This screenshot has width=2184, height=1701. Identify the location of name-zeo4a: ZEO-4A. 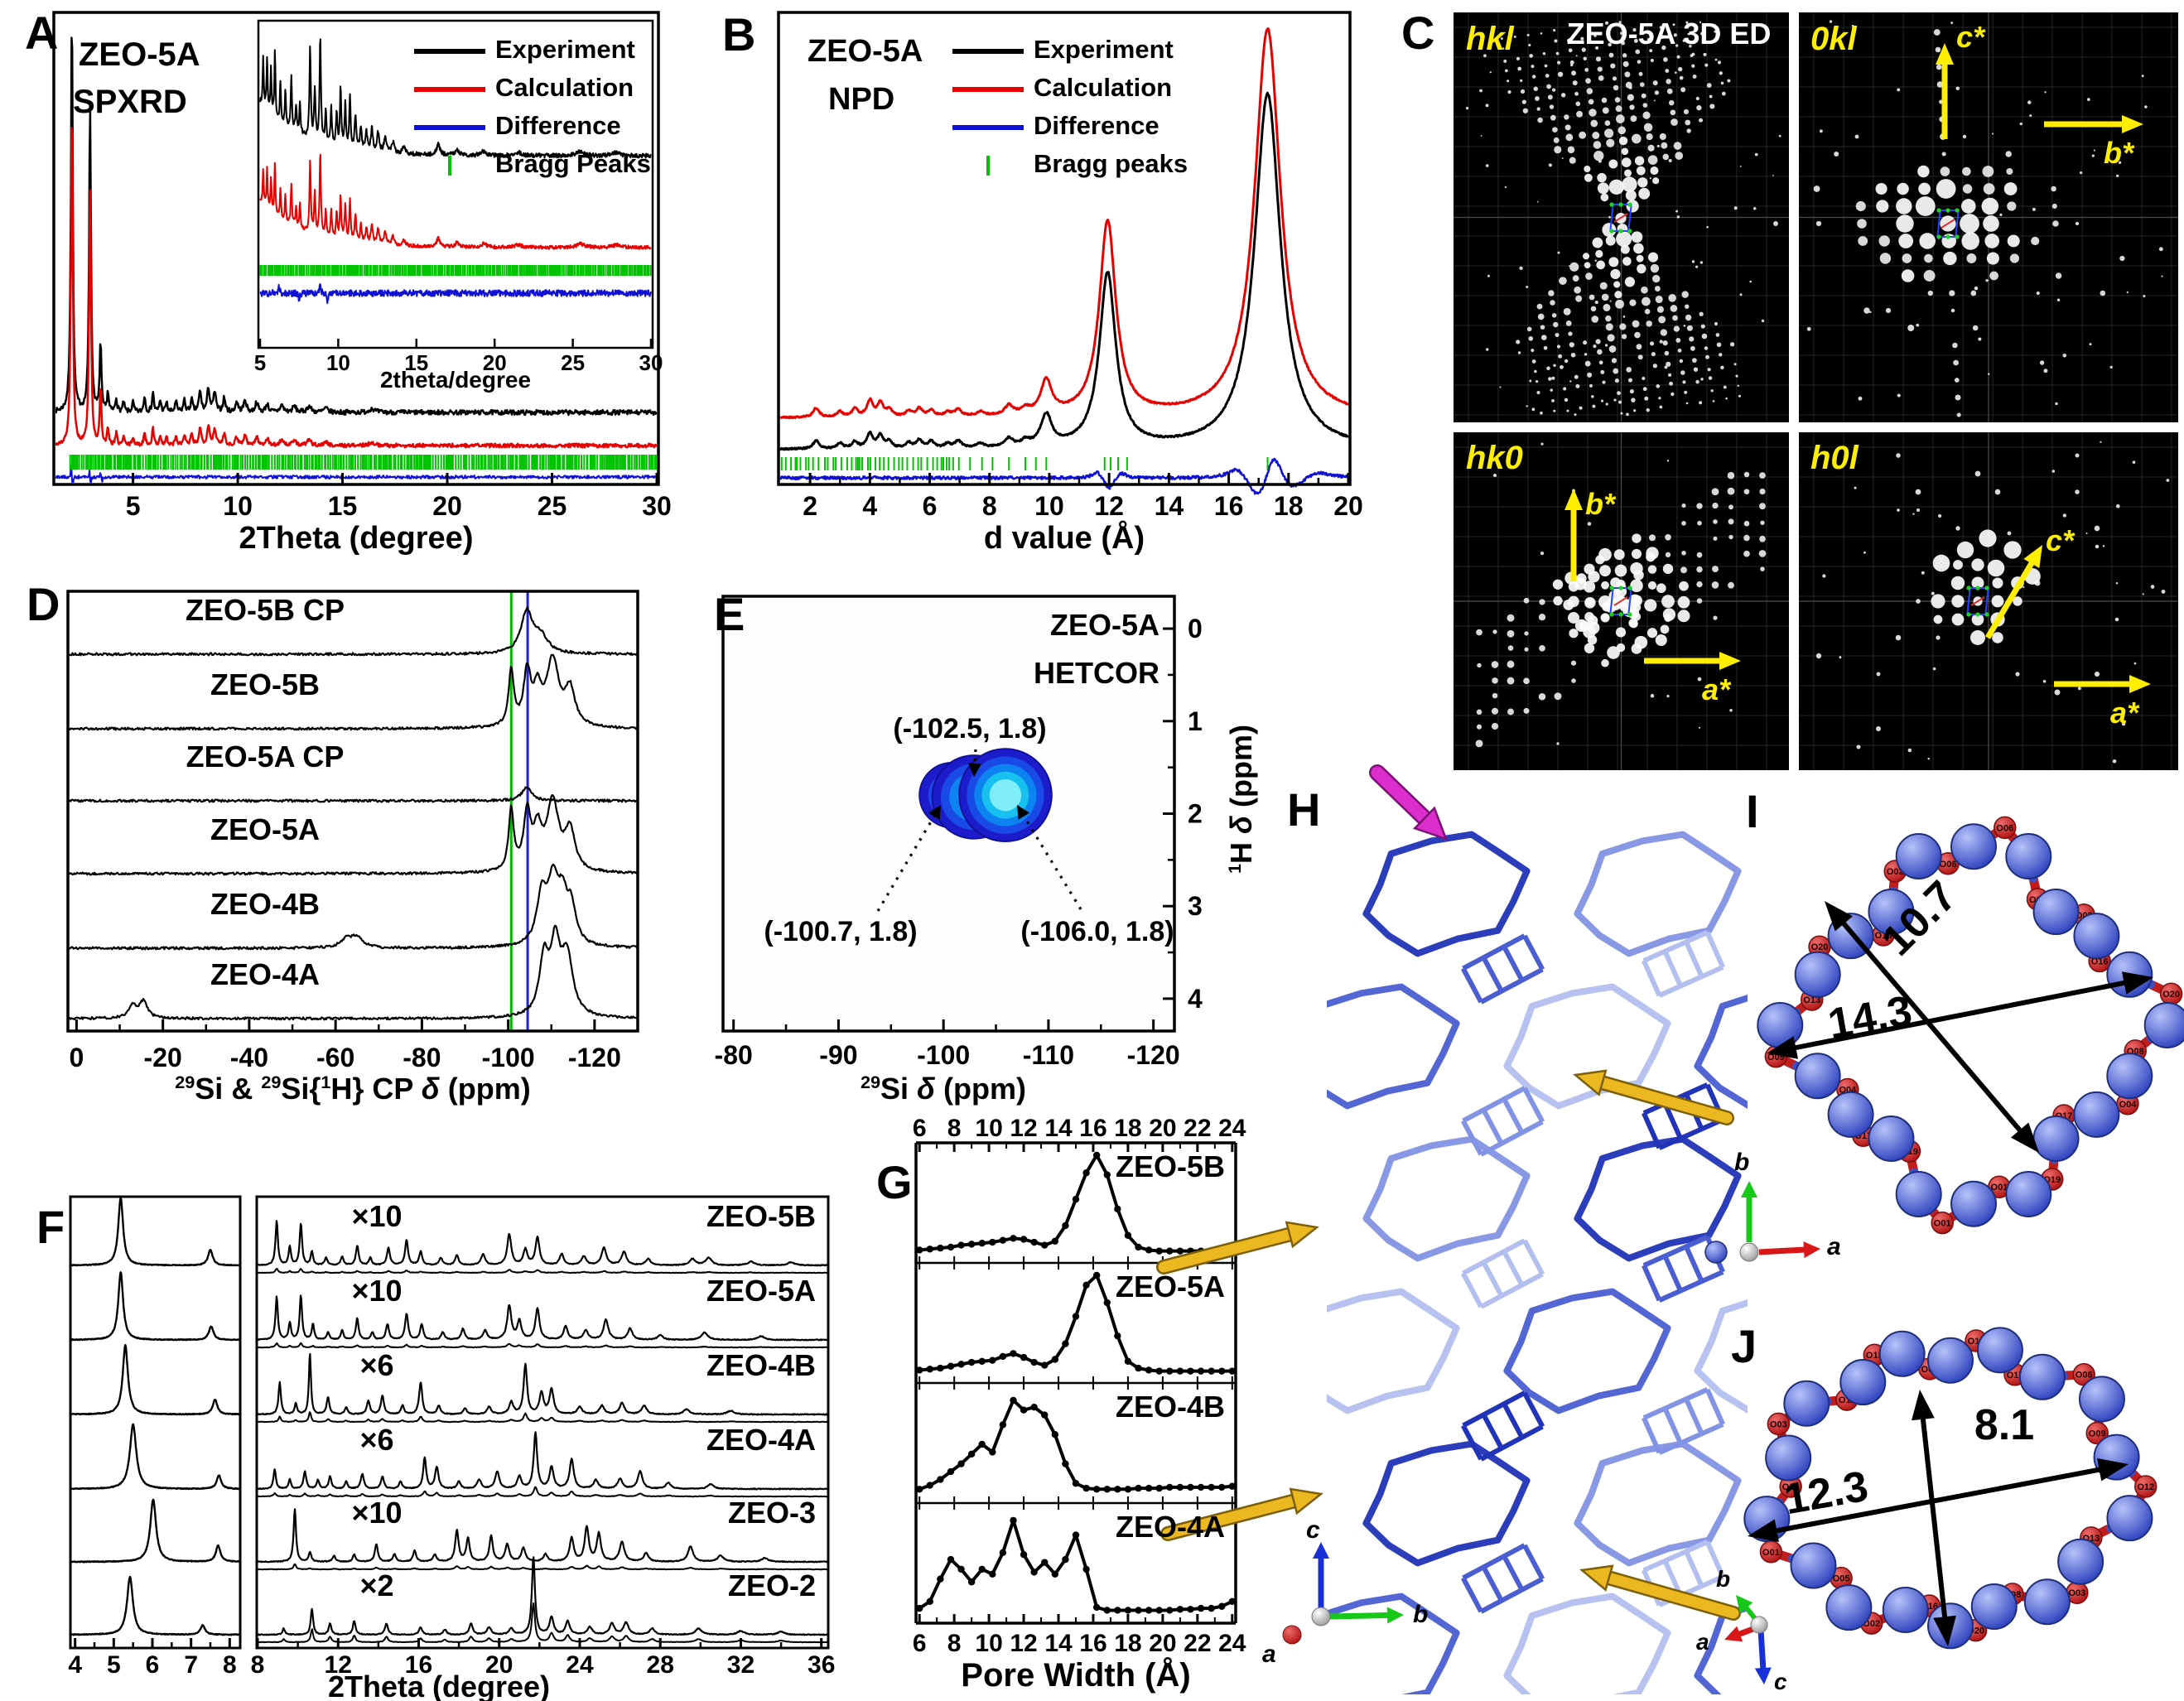
(761, 1440).